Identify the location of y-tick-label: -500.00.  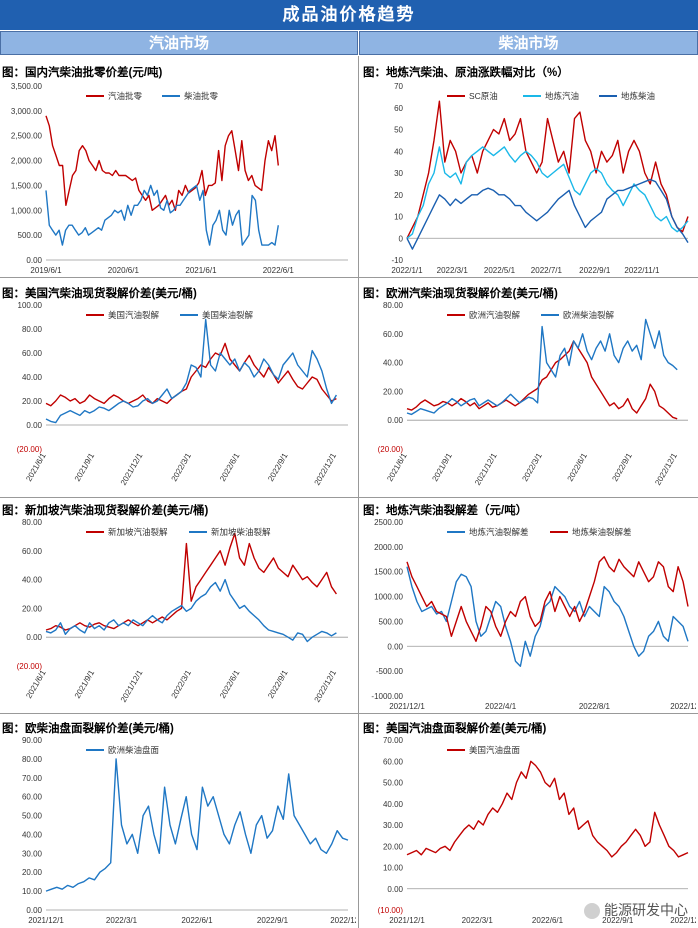
(390, 671).